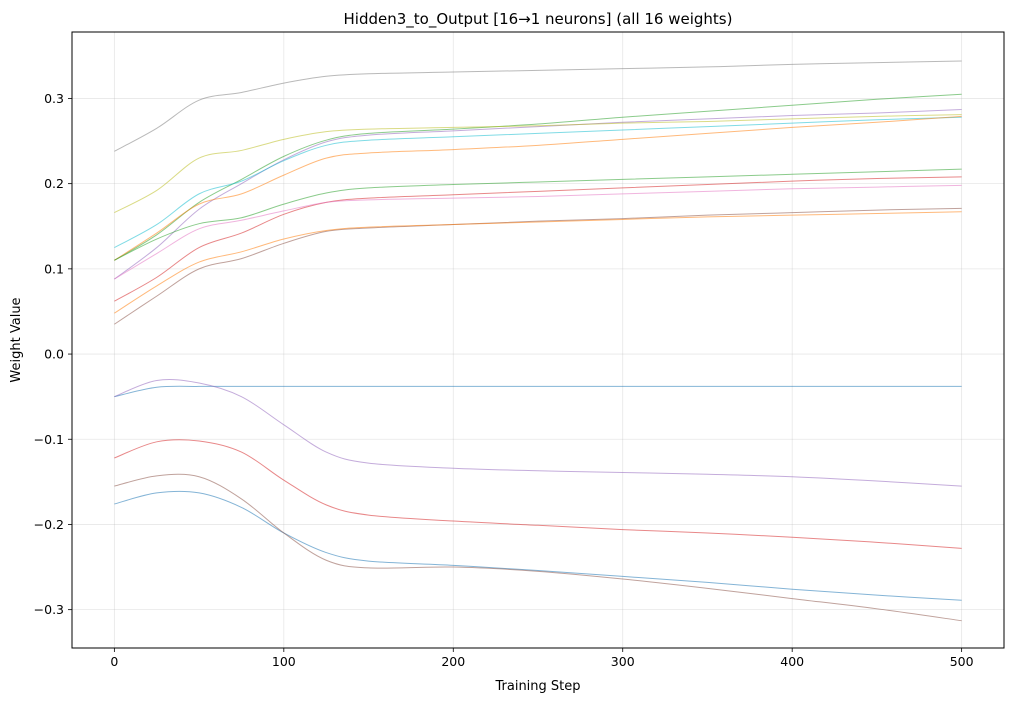  What do you see at coordinates (16, 339) in the screenshot?
I see `y-axis-label: Weight Value` at bounding box center [16, 339].